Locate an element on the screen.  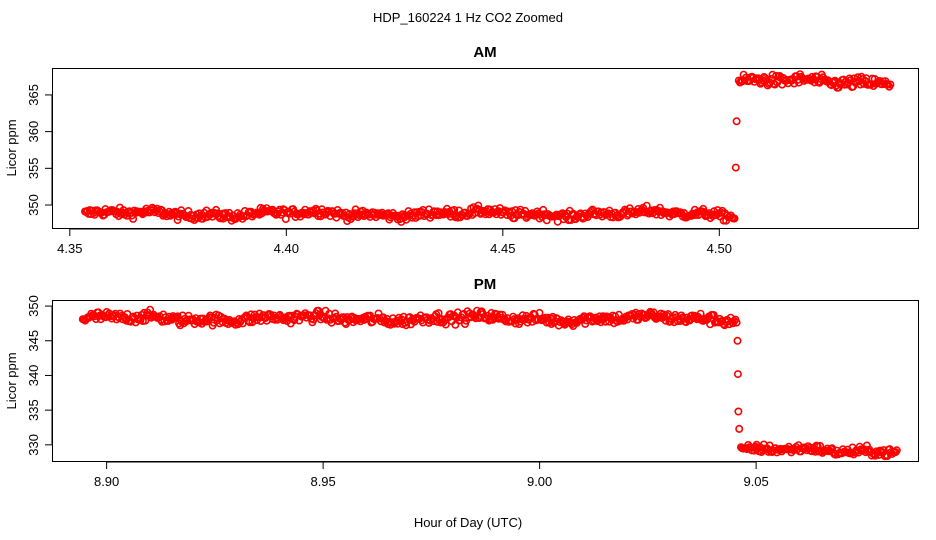
am-y-tick-label: 350 is located at coordinates (33, 205).